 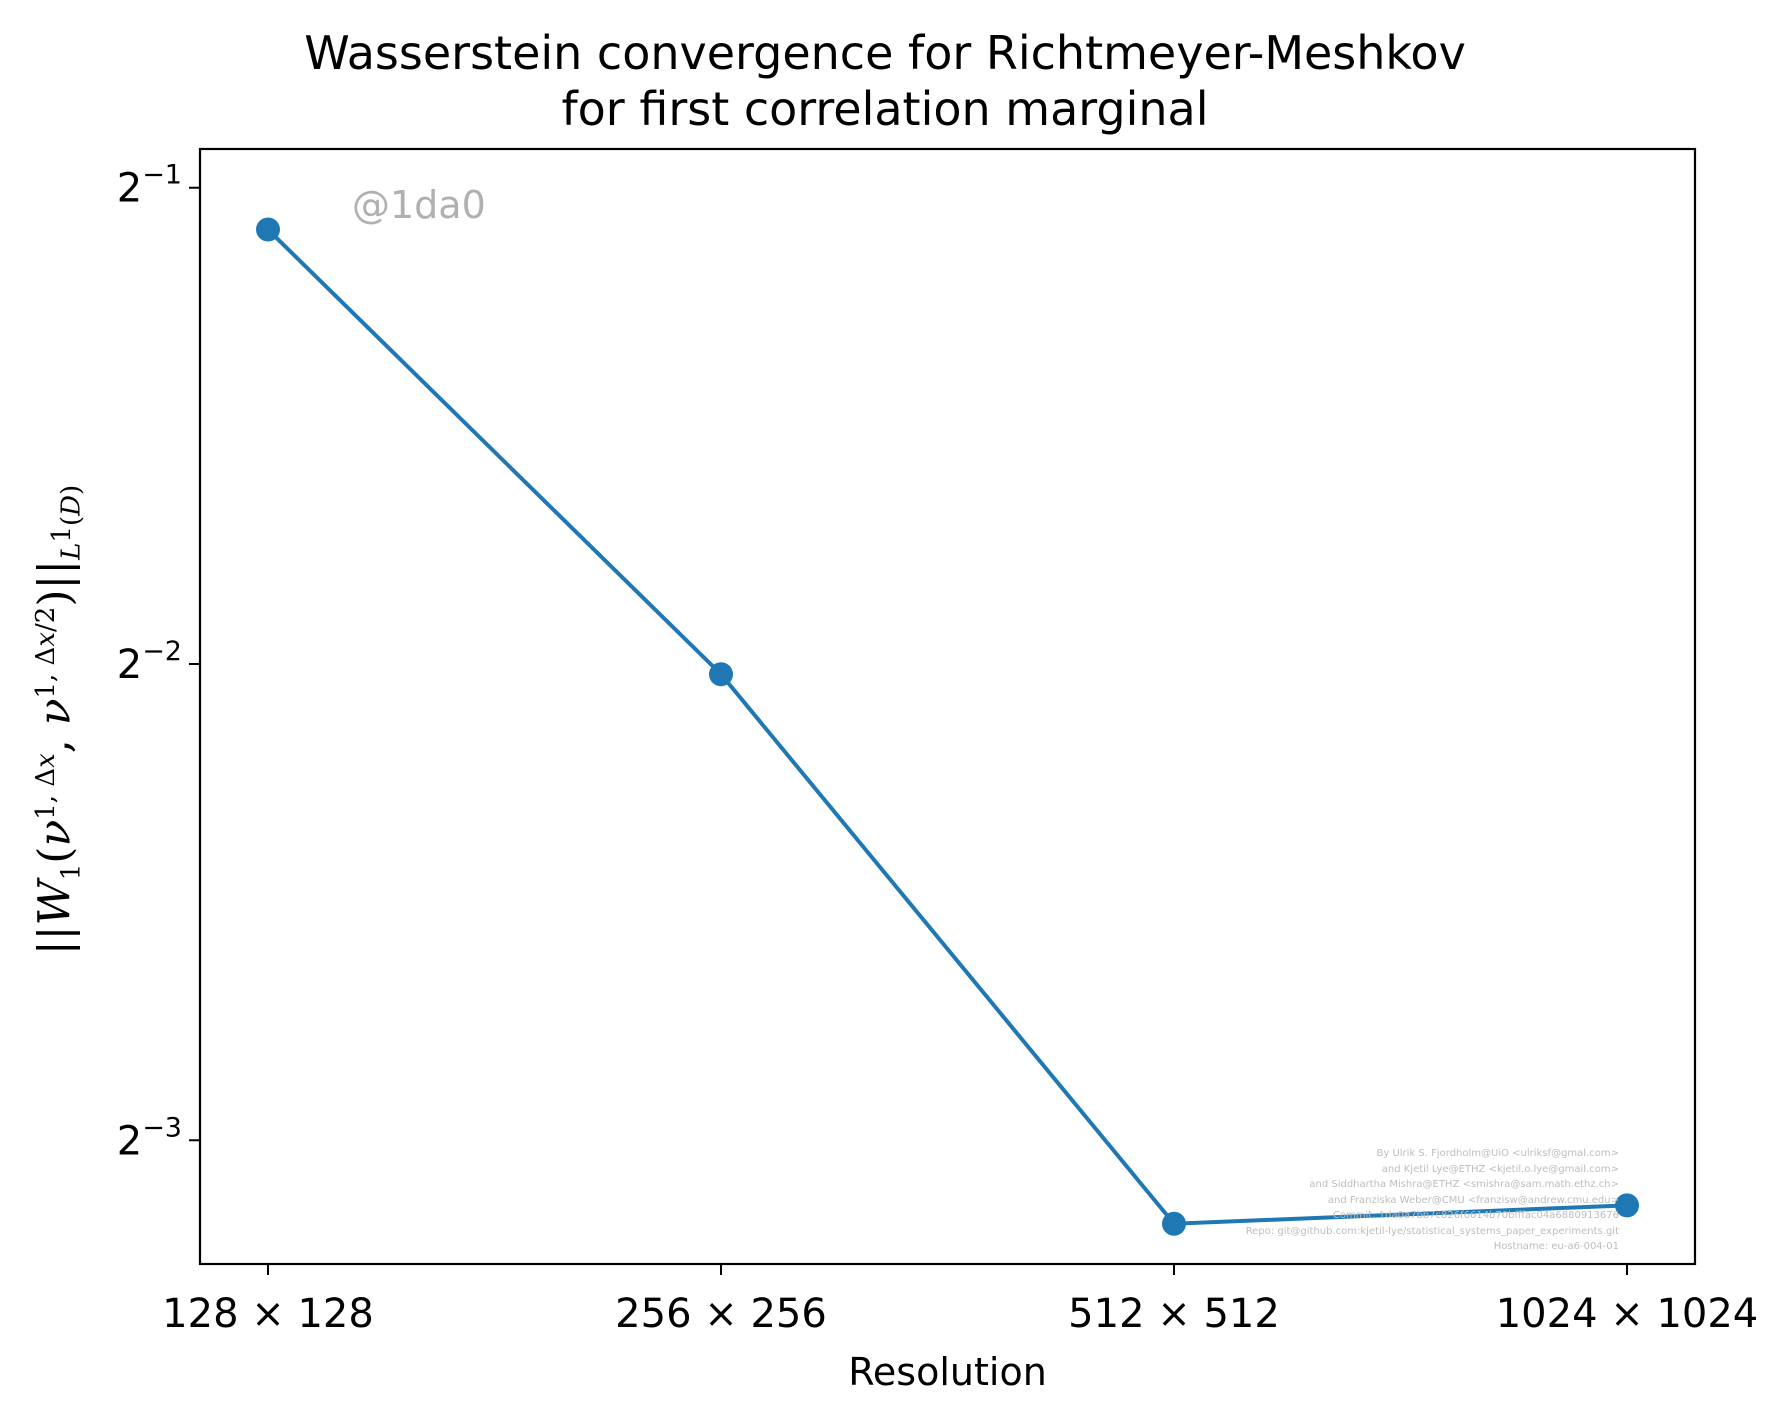 I want to click on x-tick-label: 128 × 128, so click(x=268, y=1314).